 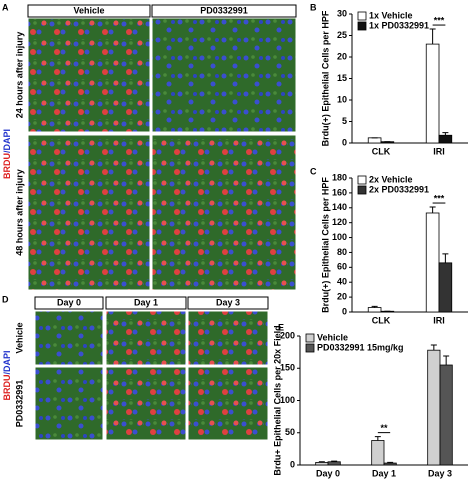 I want to click on row-label: 24 hours after injury, so click(x=19, y=75).